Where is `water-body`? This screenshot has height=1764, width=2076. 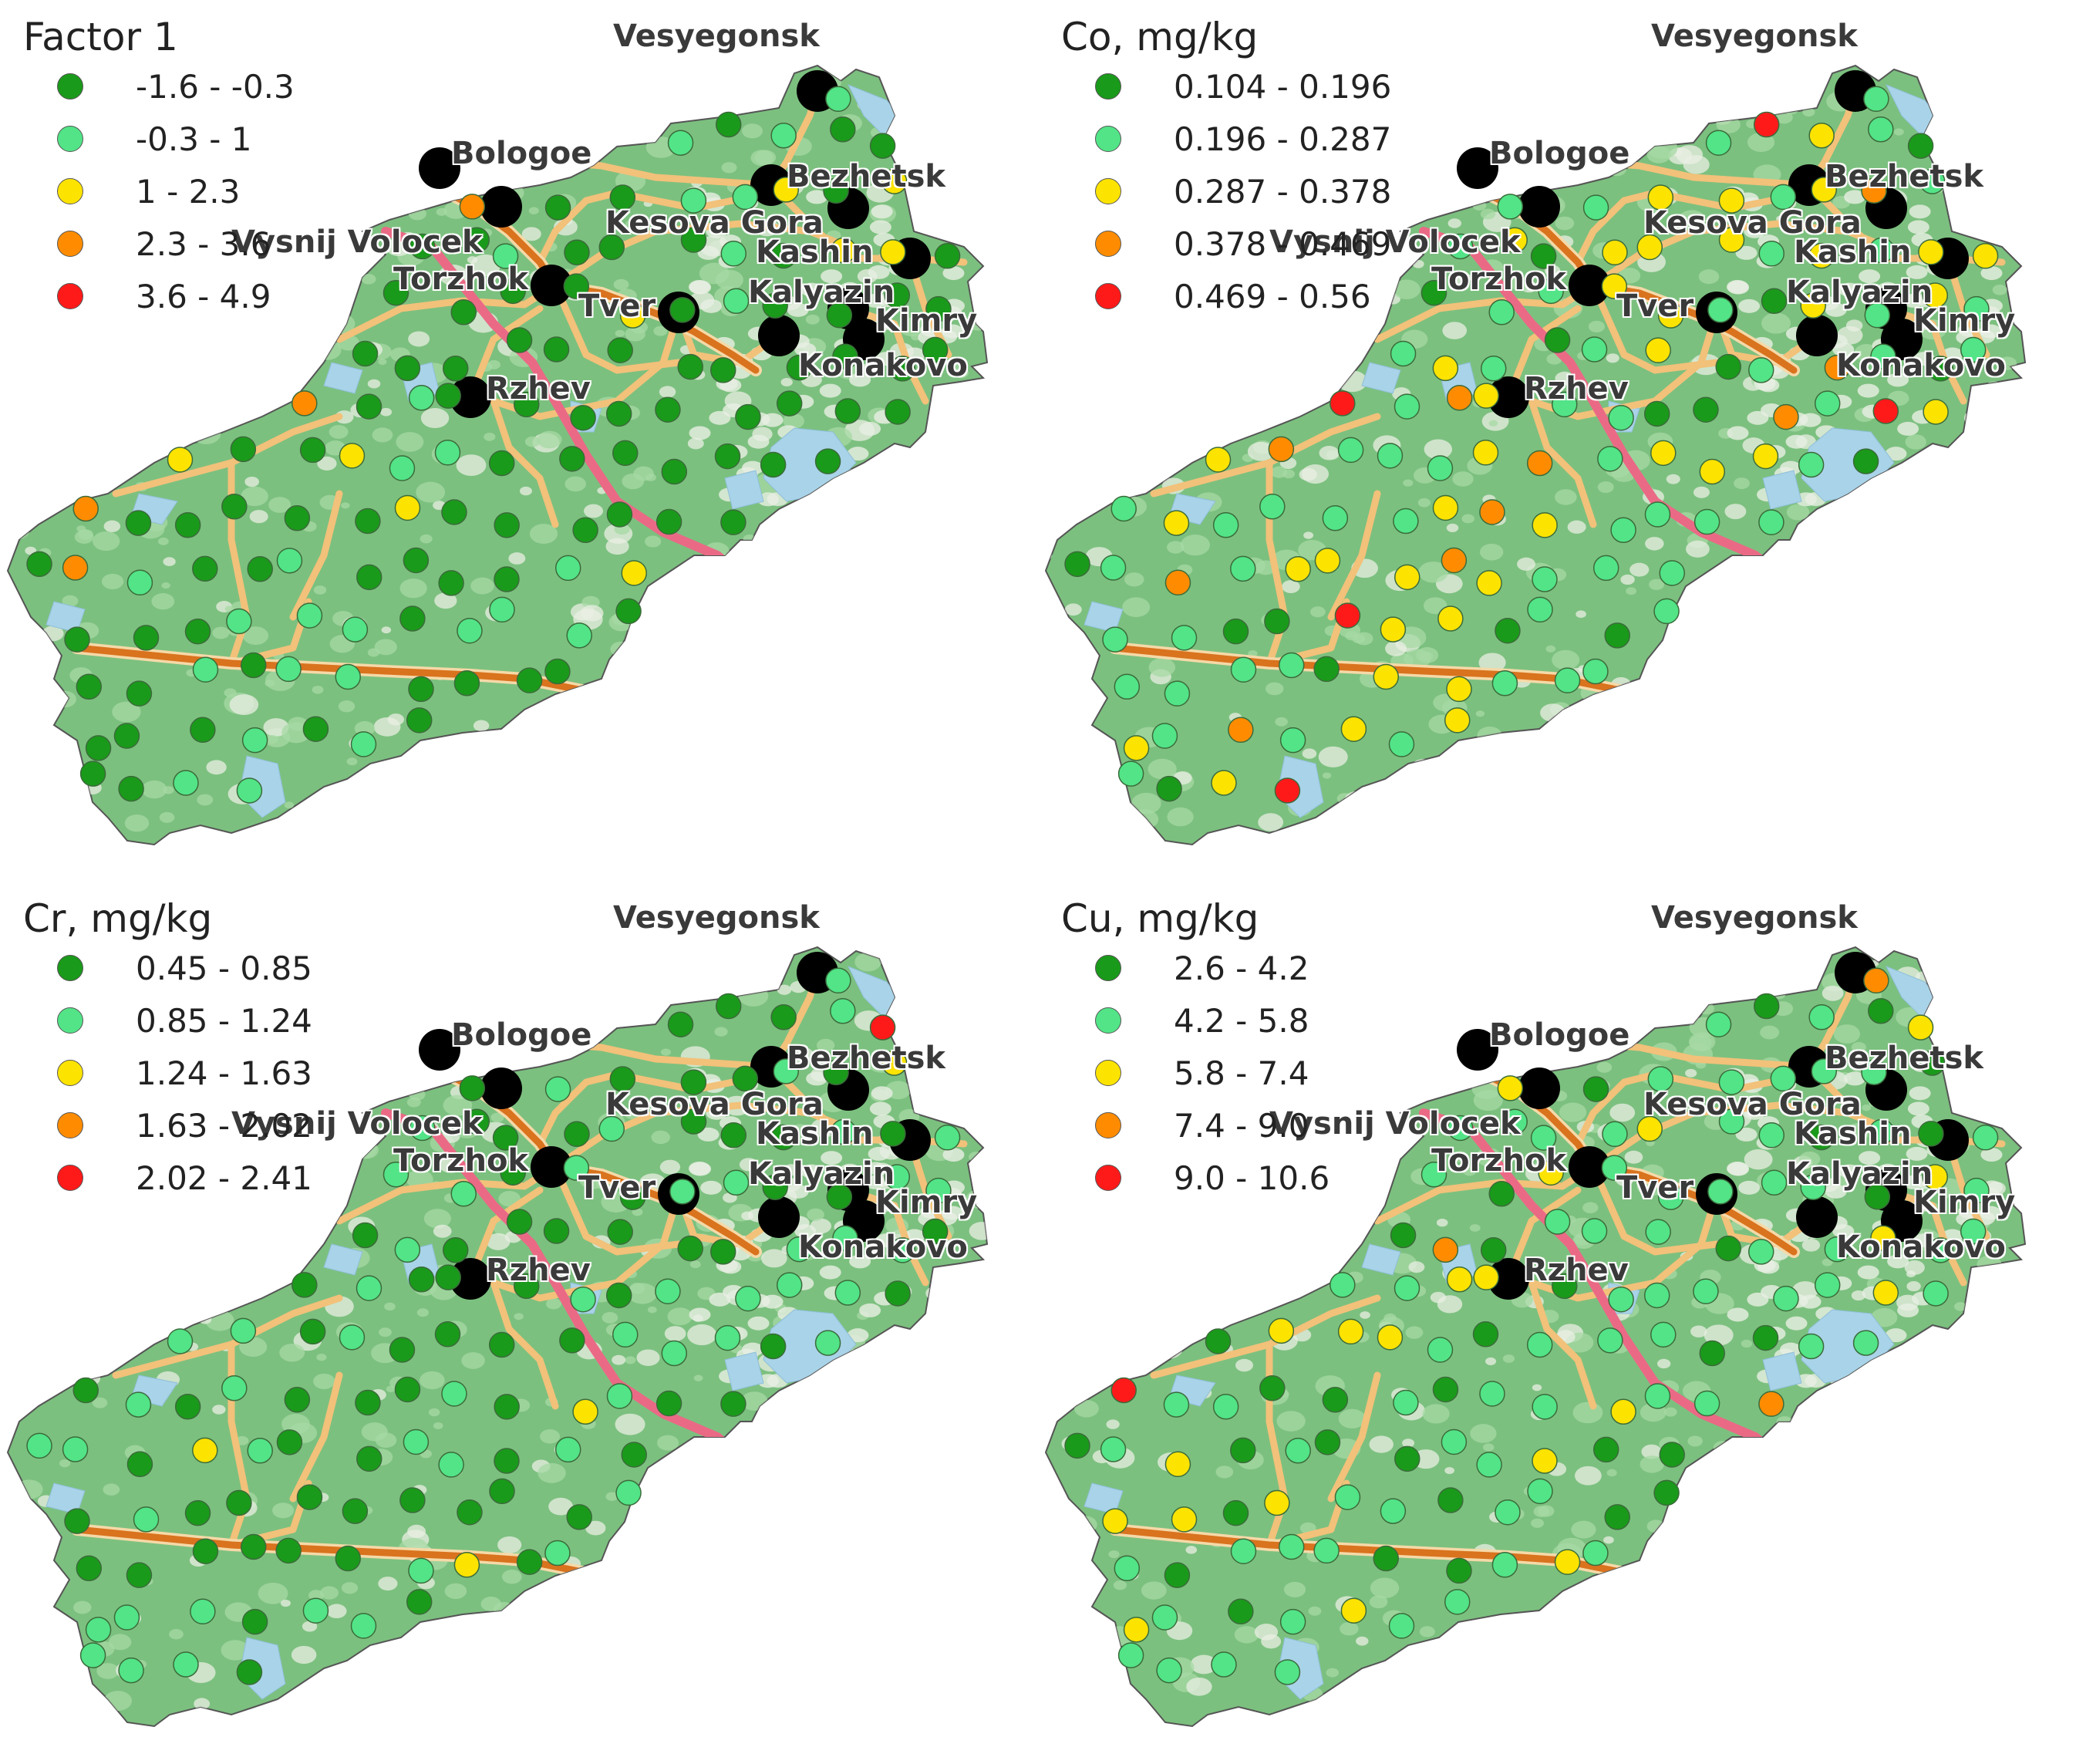
water-body is located at coordinates (744, 490).